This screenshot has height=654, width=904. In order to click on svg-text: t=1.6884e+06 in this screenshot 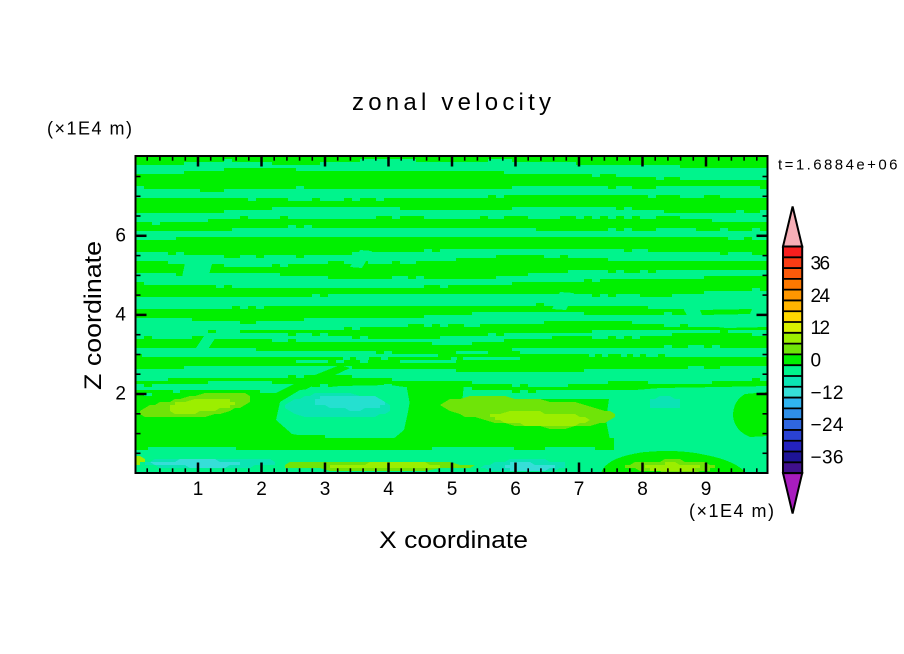, I will do `click(838, 164)`.